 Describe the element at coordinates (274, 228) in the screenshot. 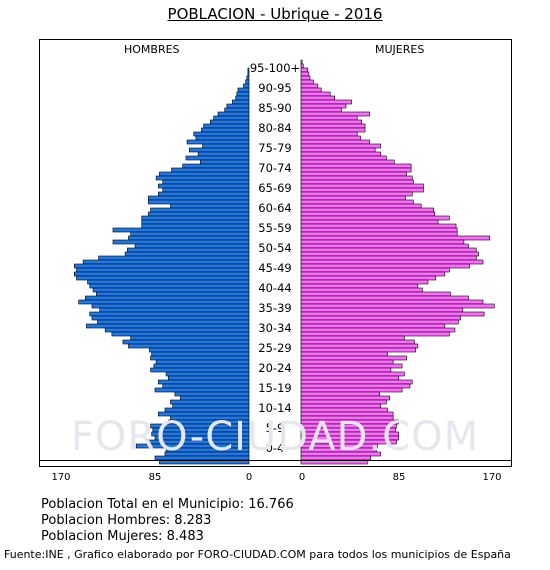

I see `age-group-label: 55-59` at that location.